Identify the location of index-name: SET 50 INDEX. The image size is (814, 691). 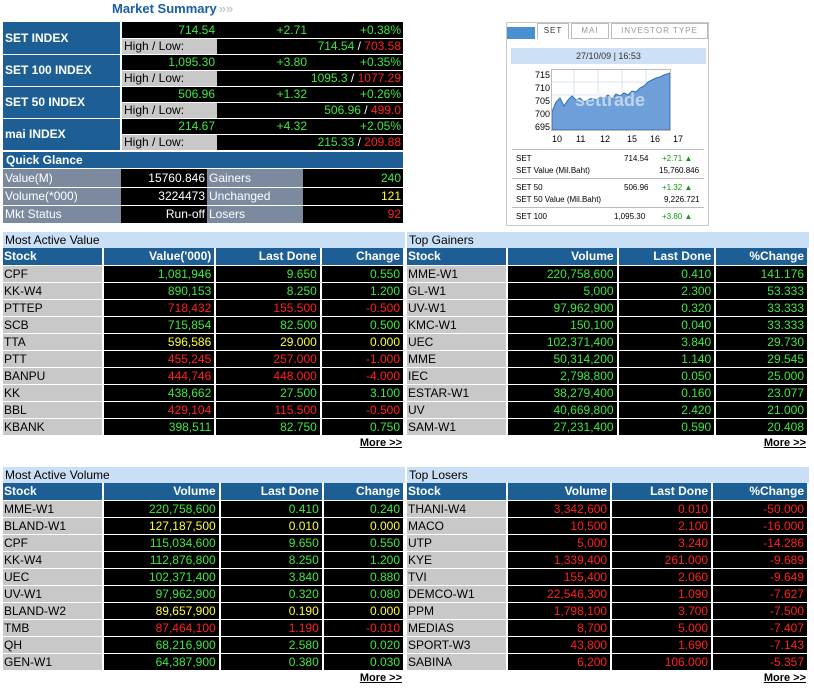
(62, 102).